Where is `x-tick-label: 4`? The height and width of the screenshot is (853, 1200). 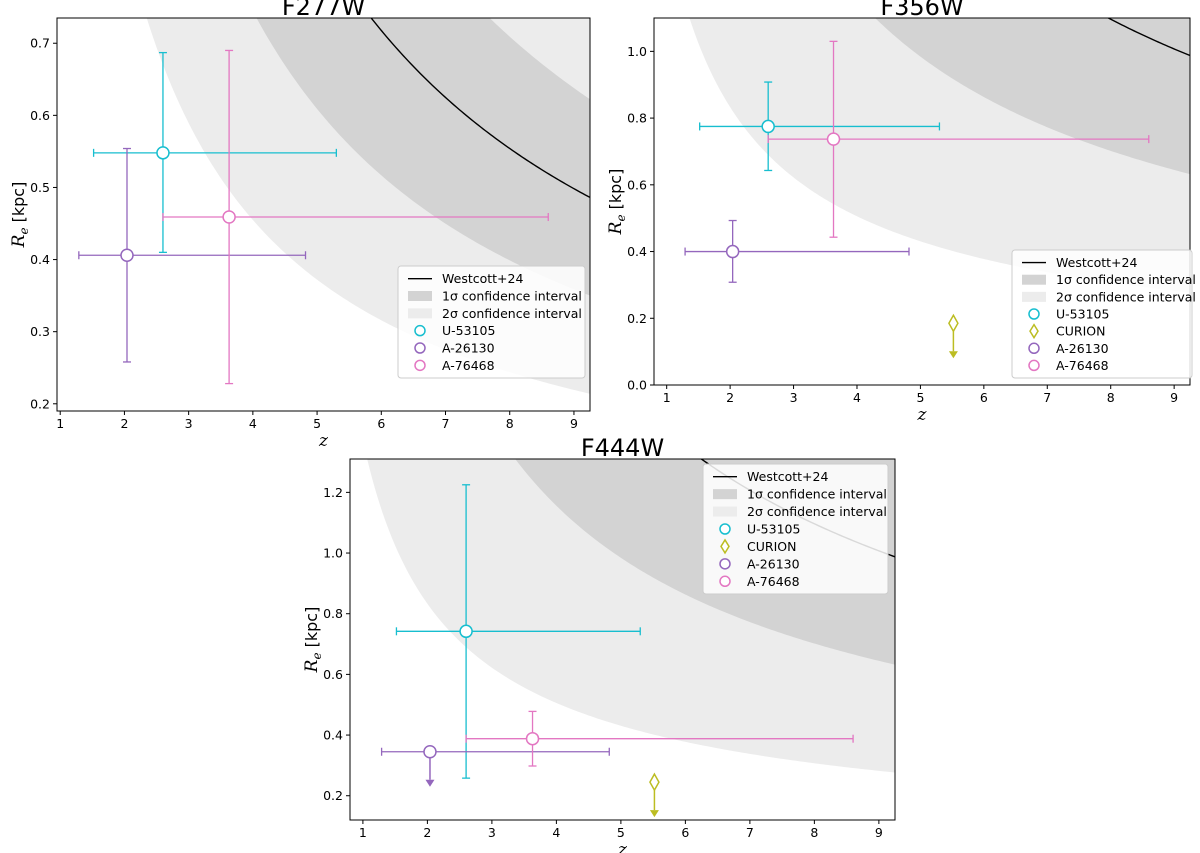 x-tick-label: 4 is located at coordinates (556, 832).